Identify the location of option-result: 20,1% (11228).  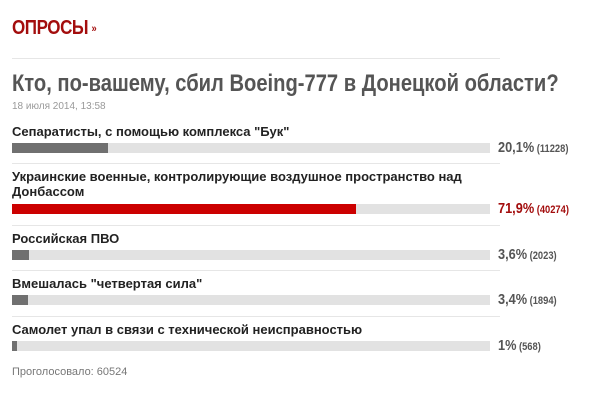
(533, 147).